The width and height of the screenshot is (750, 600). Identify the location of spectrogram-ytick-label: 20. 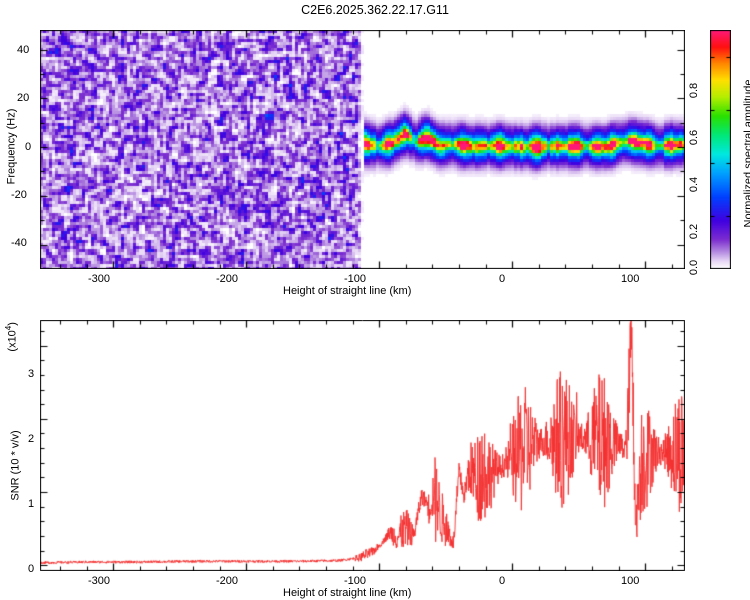
(23, 98).